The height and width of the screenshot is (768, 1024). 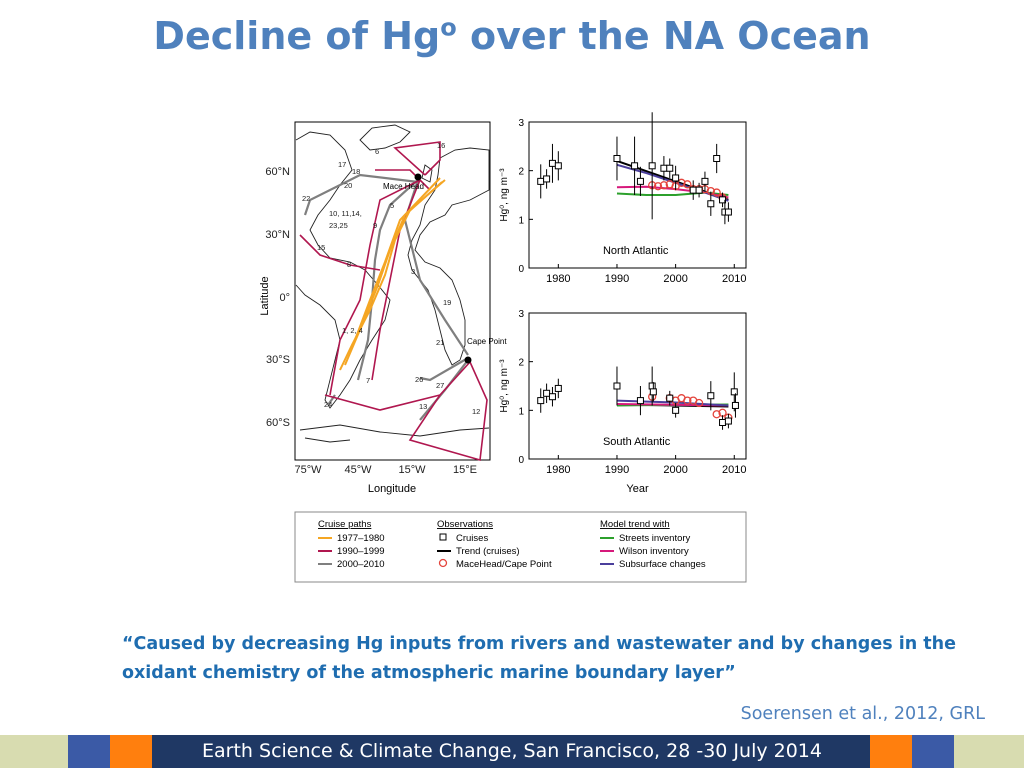 I want to click on cruise-label: 8, so click(x=349, y=264).